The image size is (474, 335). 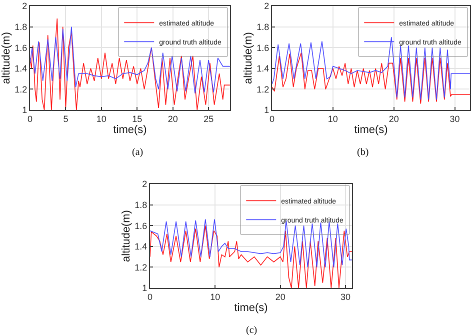 What do you see at coordinates (138, 152) in the screenshot?
I see `text: (a)` at bounding box center [138, 152].